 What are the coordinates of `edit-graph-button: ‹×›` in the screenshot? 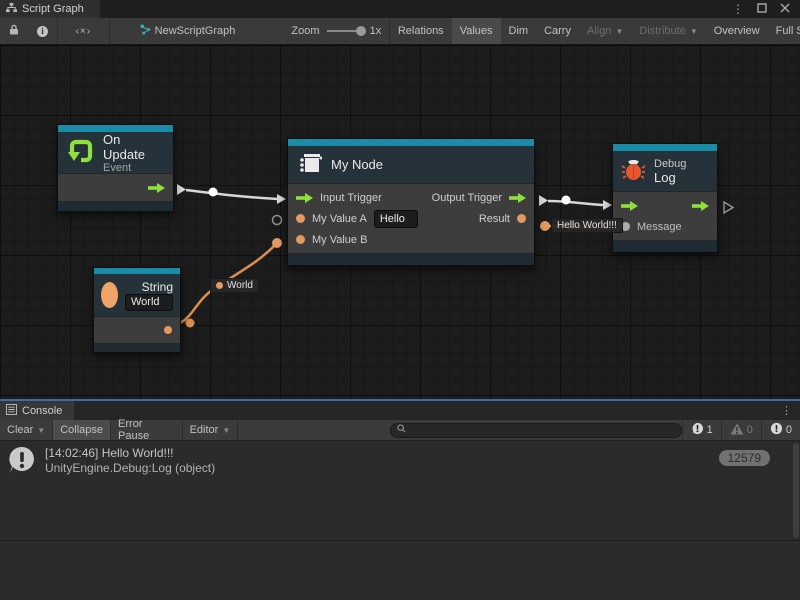 It's located at (84, 31).